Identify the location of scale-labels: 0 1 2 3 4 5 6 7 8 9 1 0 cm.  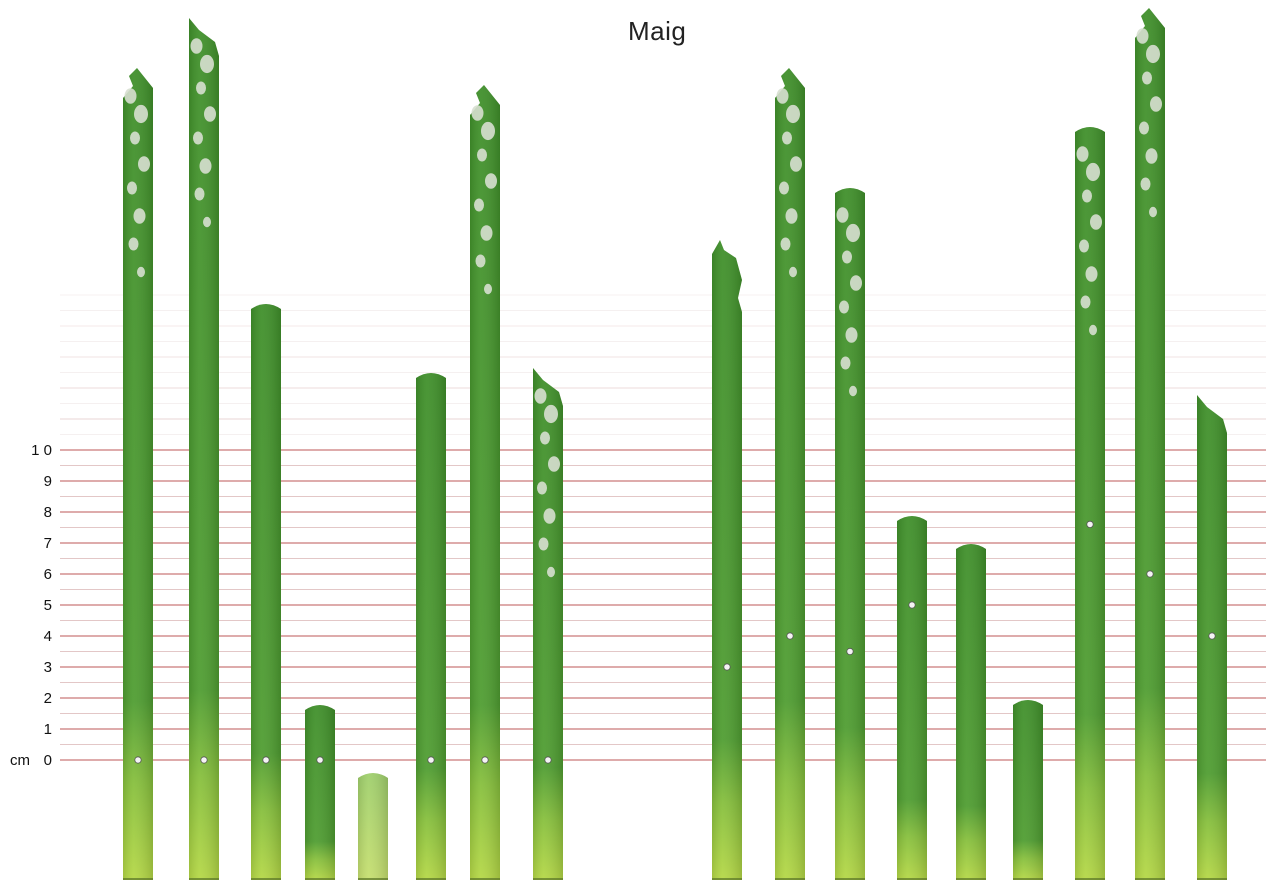
(31, 605).